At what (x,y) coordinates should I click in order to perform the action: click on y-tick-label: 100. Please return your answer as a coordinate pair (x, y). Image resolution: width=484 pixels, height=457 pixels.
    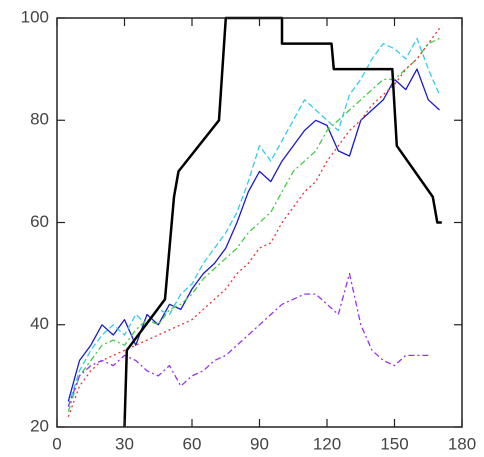
    Looking at the image, I should click on (35, 16).